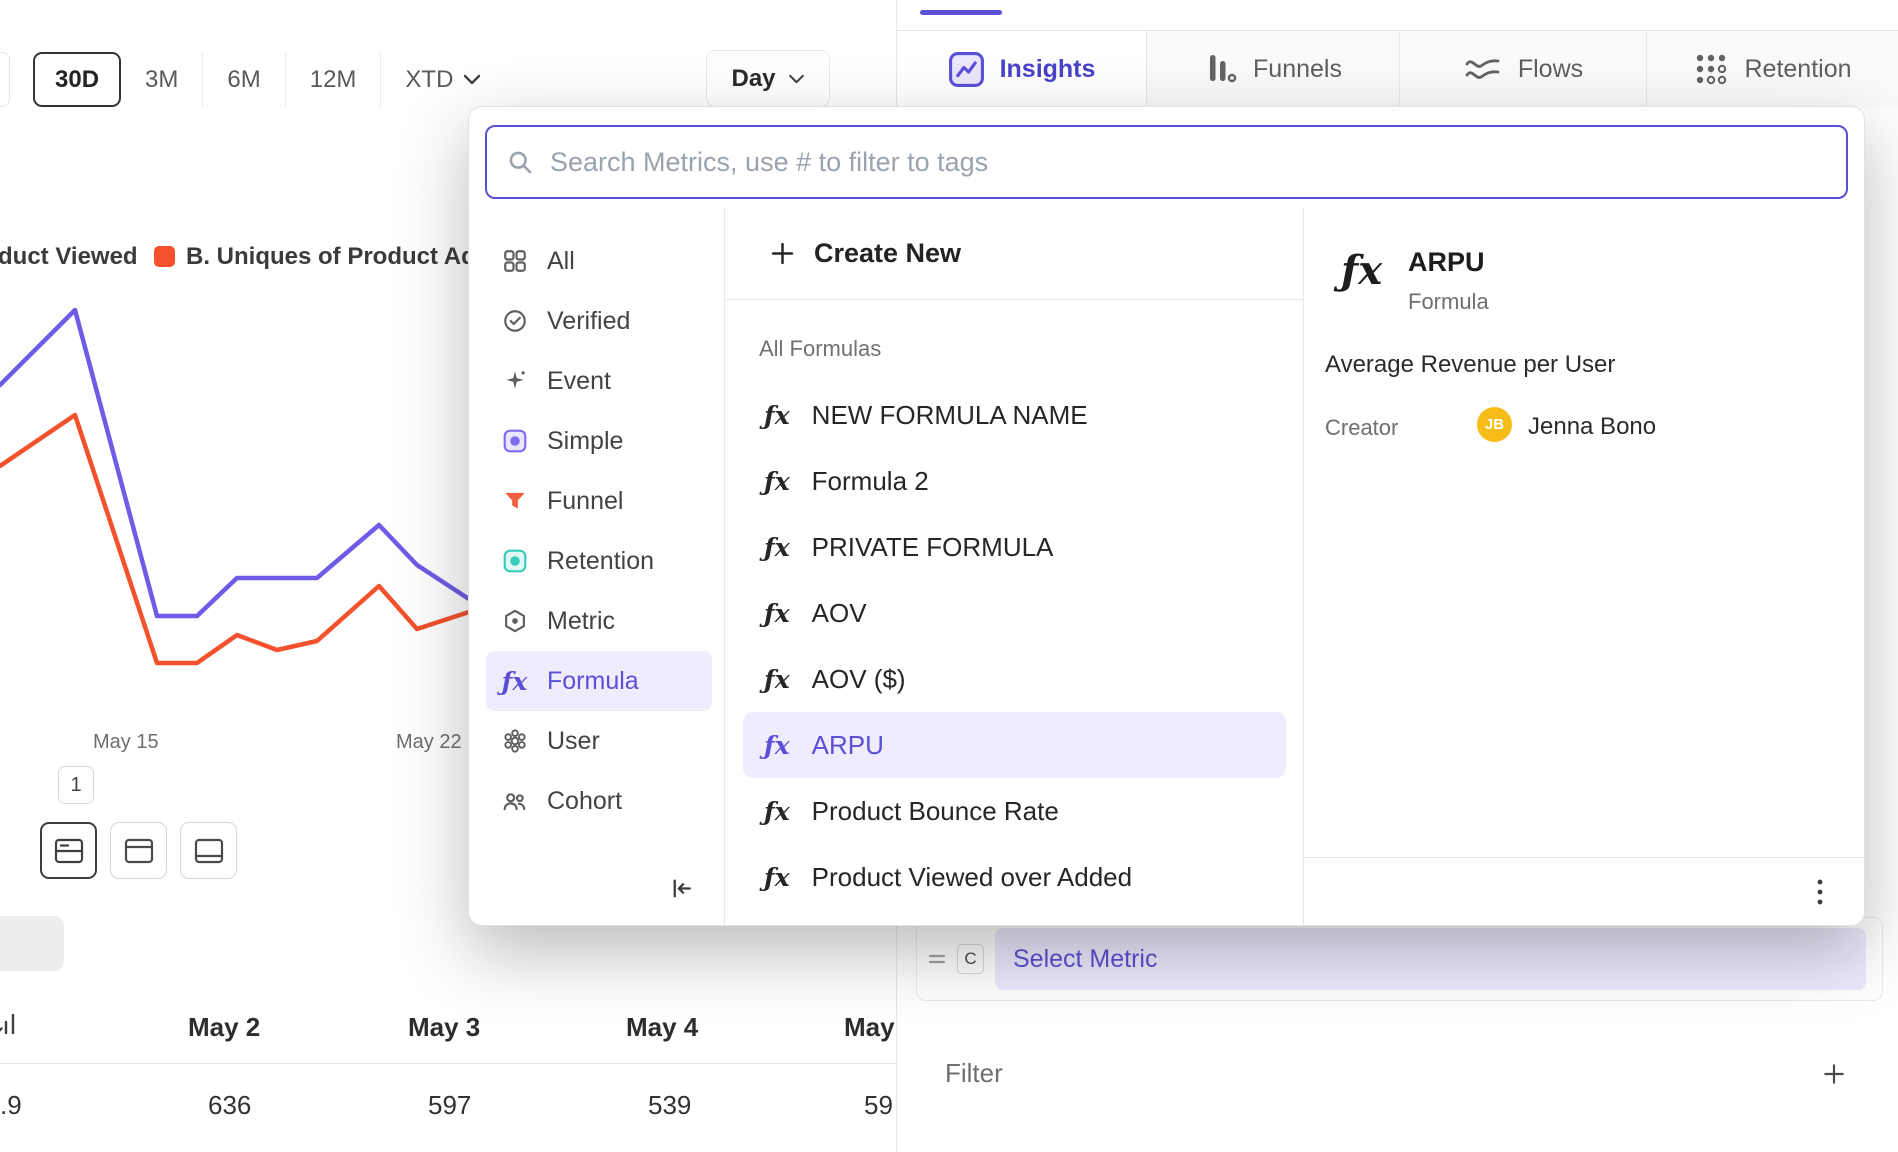  I want to click on detail-type: Formula, so click(1448, 301).